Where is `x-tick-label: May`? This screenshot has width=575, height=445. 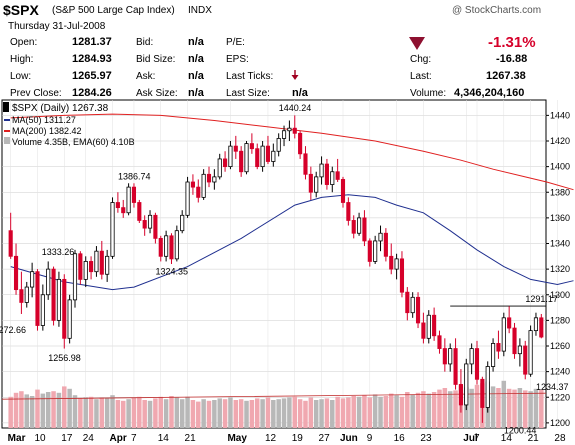 x-tick-label: May is located at coordinates (237, 438).